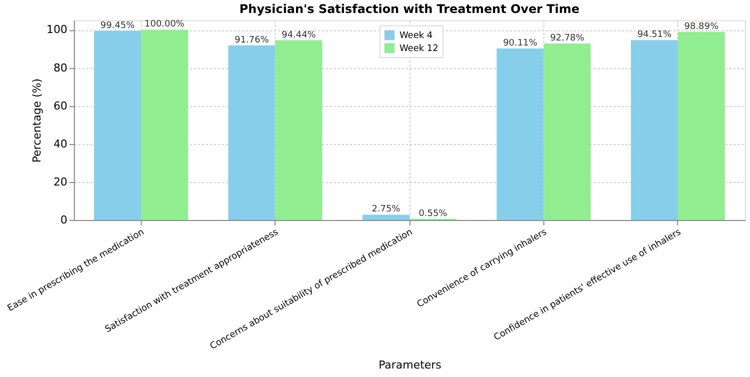 This screenshot has width=750, height=377. What do you see at coordinates (60, 181) in the screenshot?
I see `y-tick-label: 20` at bounding box center [60, 181].